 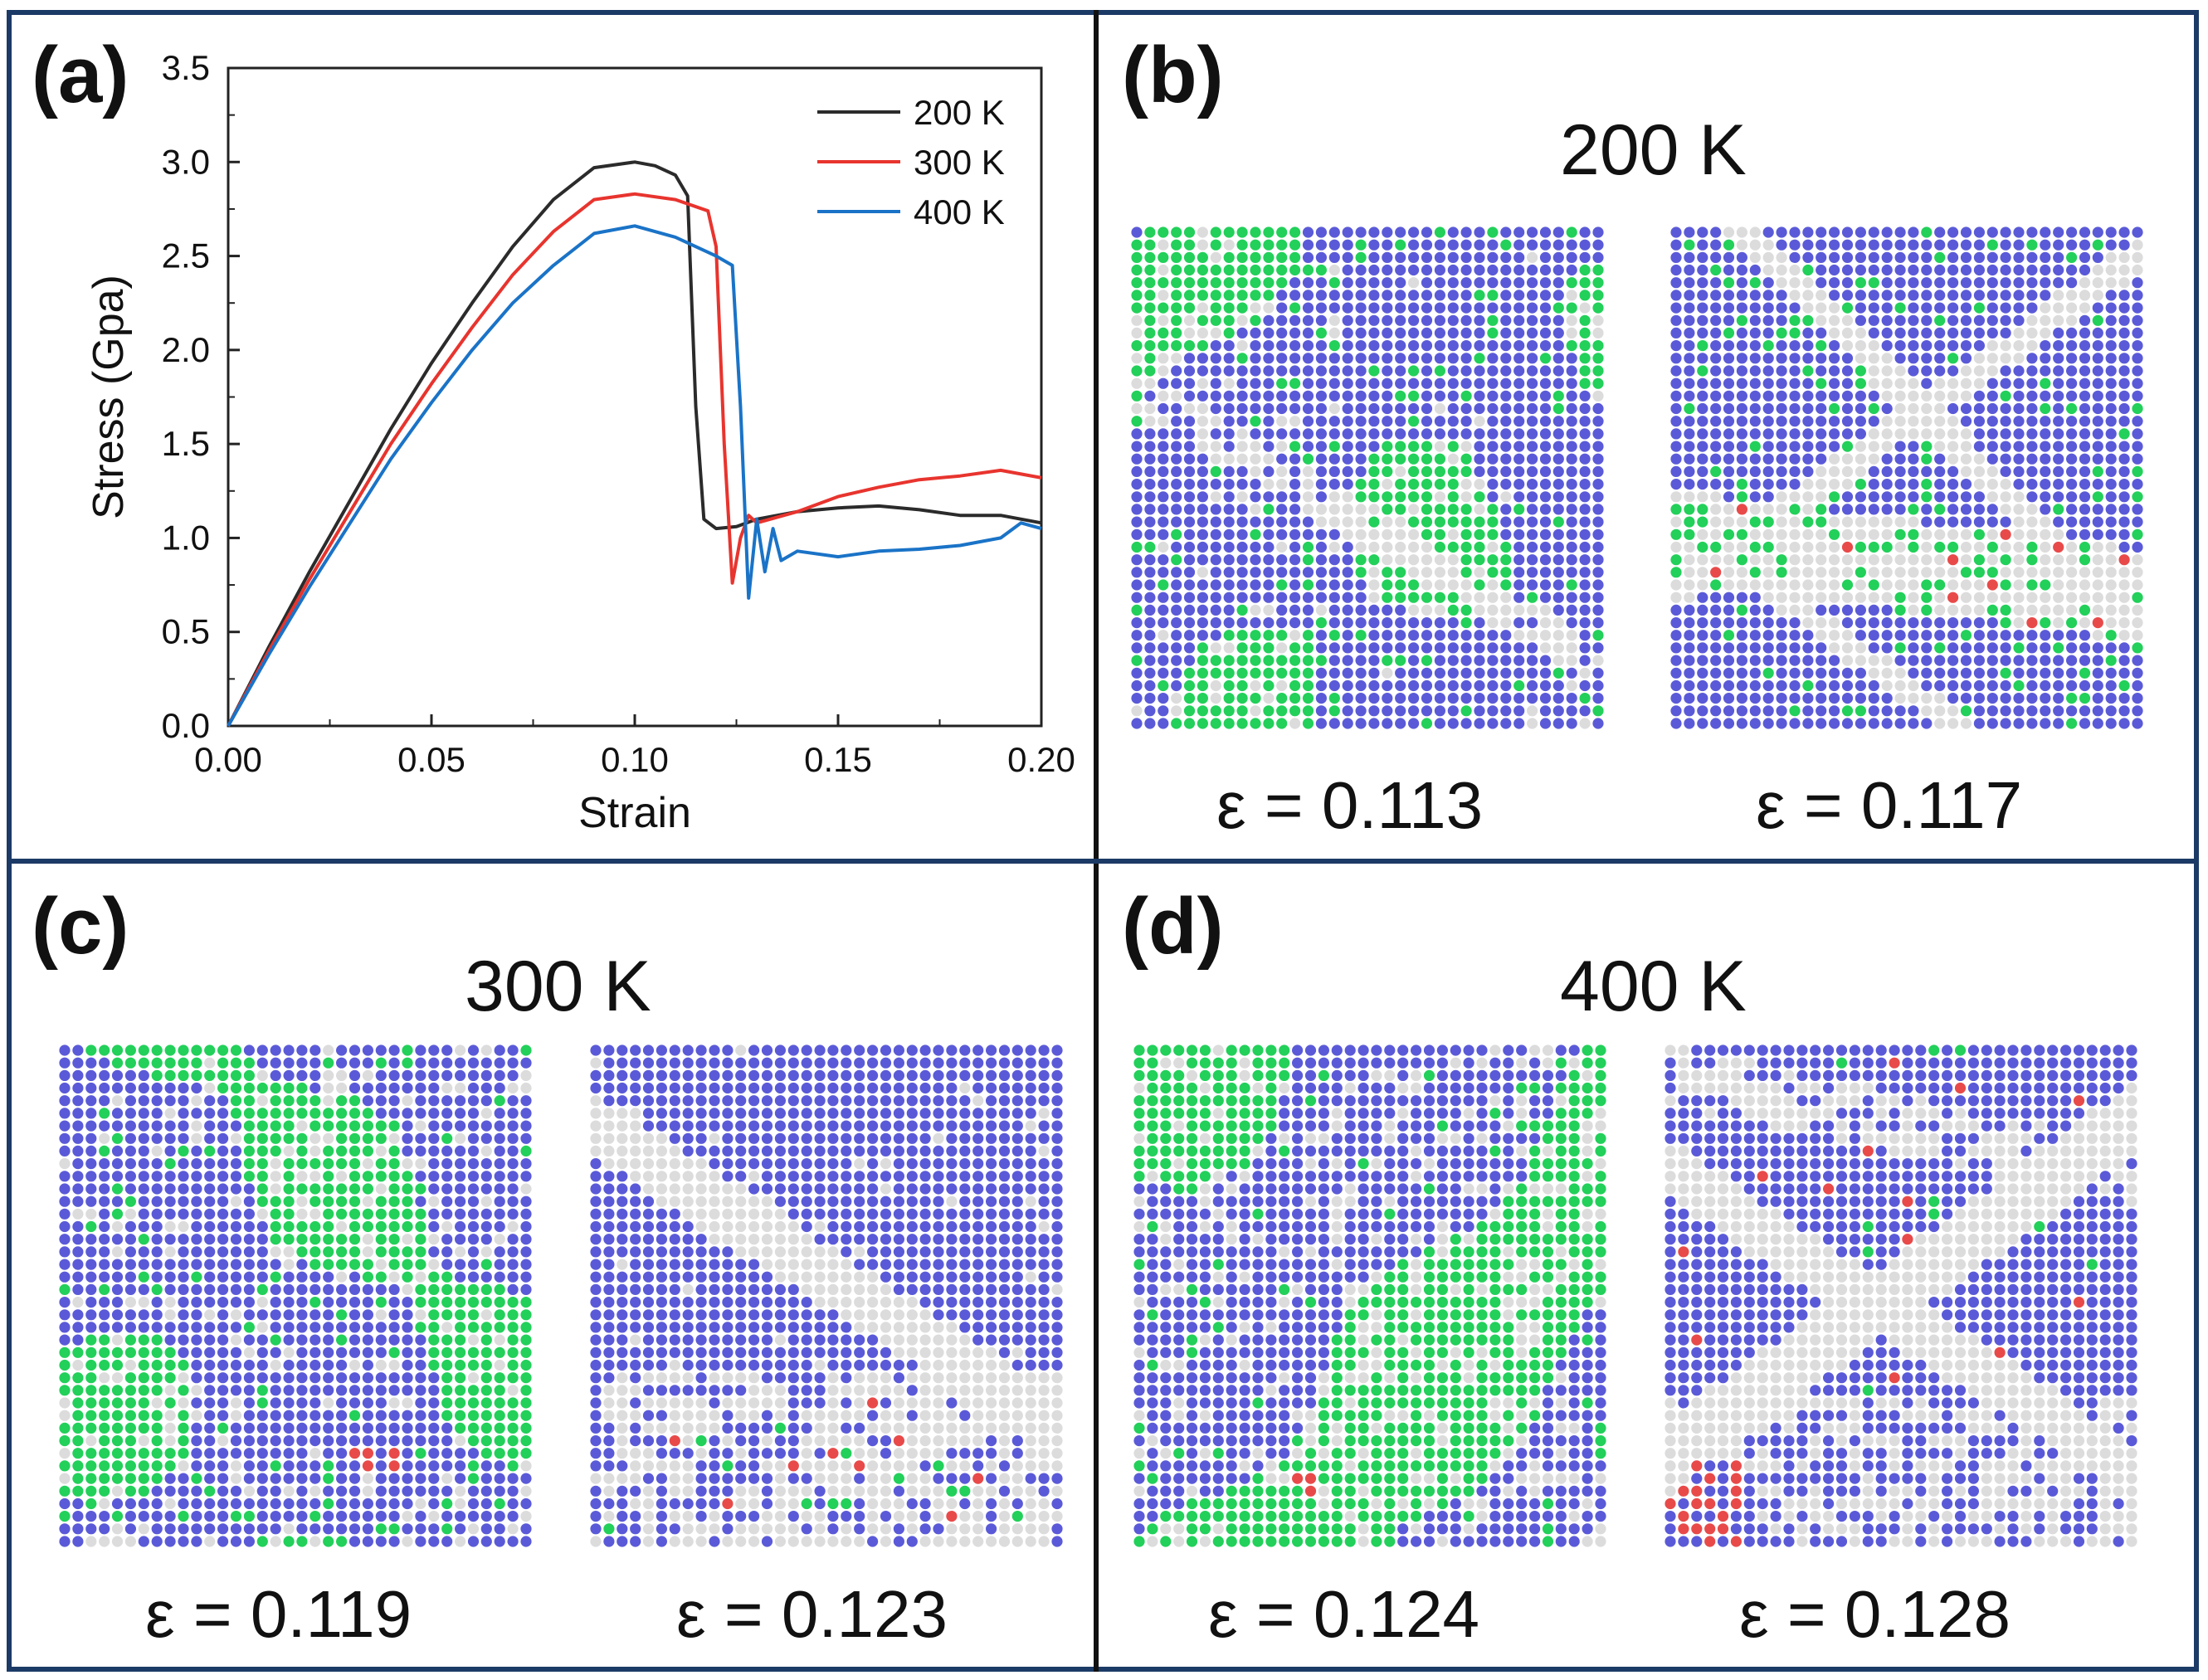 I want to click on y-tick-label: 3.0, so click(x=186, y=161).